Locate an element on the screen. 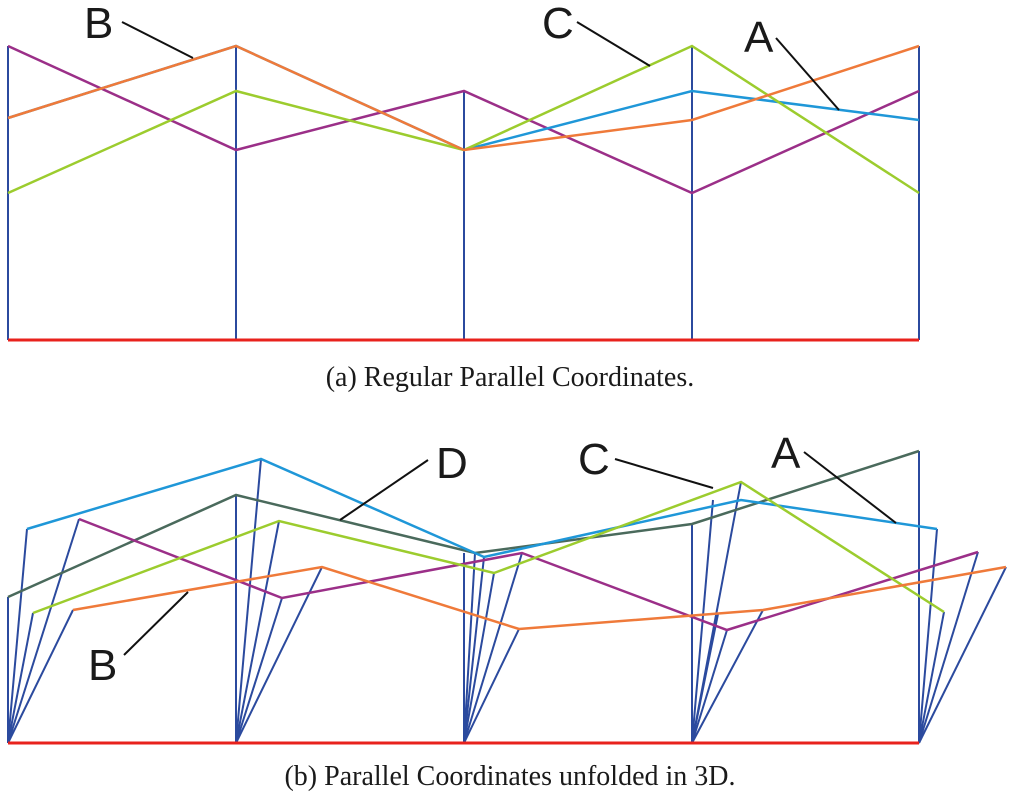 This screenshot has width=1017, height=798. panel-a-label-B: B is located at coordinates (98, 24).